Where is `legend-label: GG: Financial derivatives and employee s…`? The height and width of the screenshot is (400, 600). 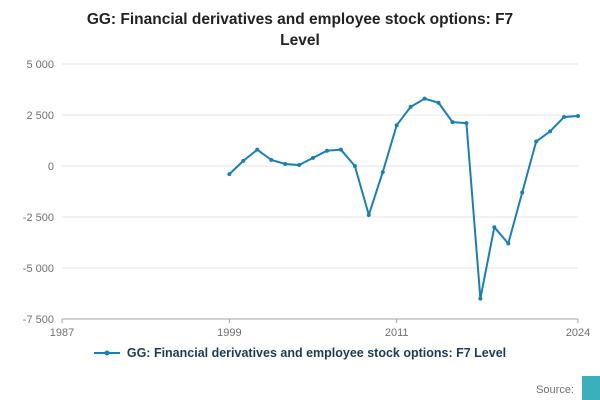 legend-label: GG: Financial derivatives and employee s… is located at coordinates (316, 352).